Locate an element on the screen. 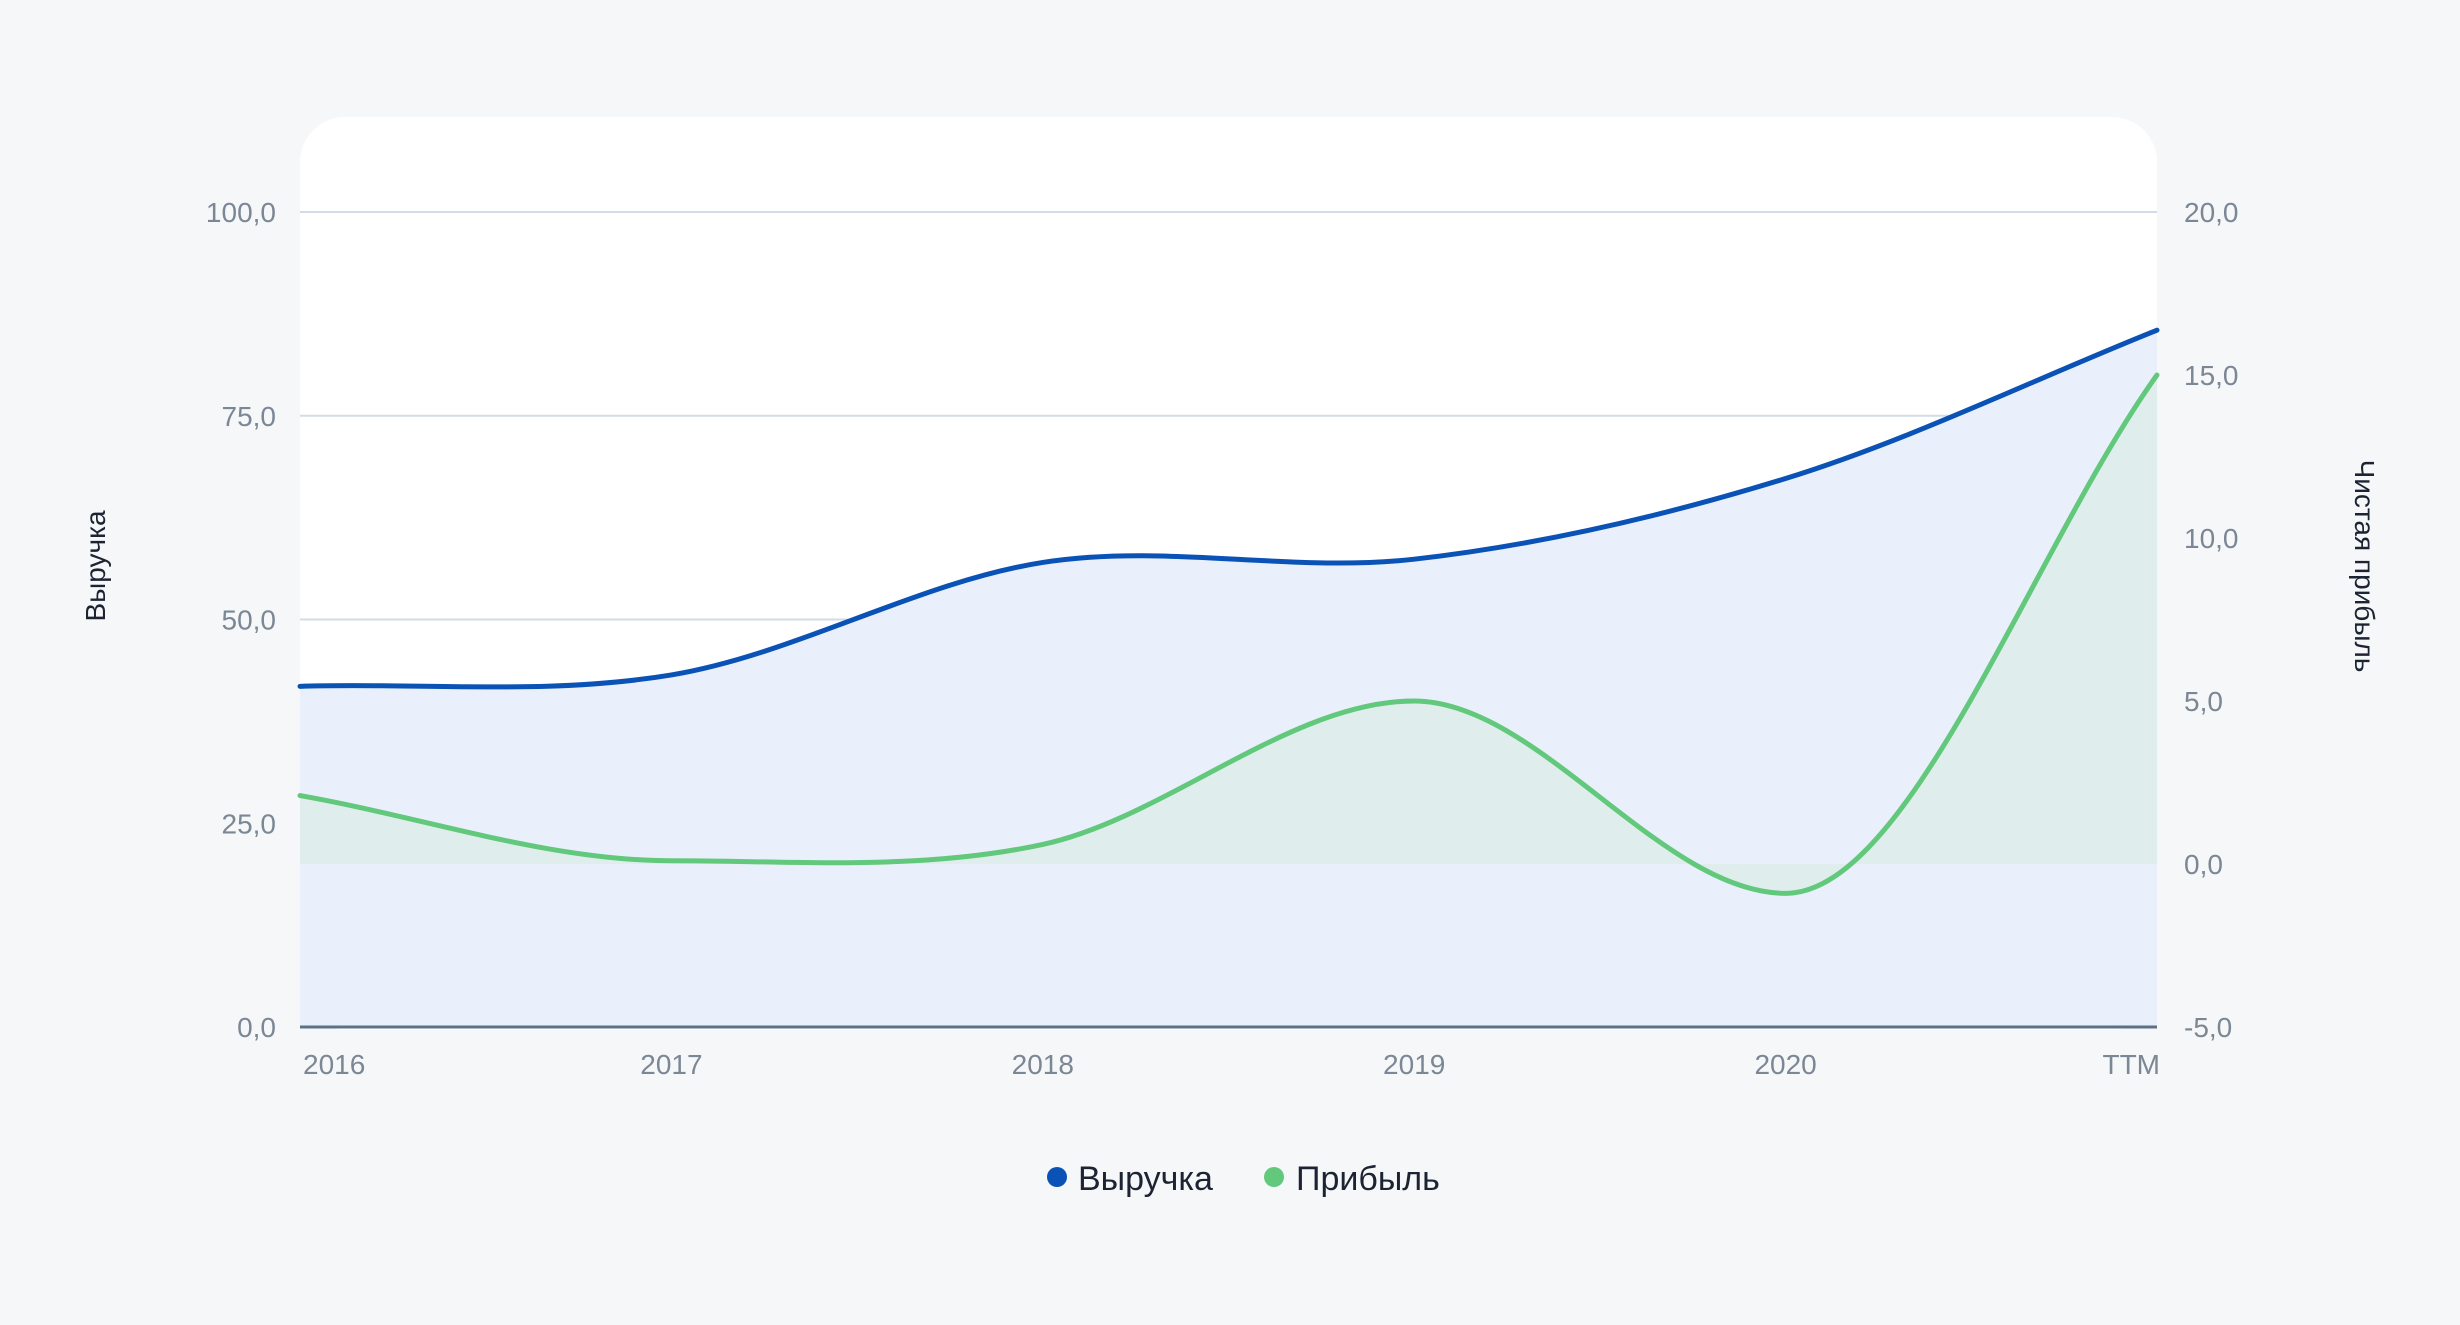 The image size is (2460, 1325). x-tick-label: 2019 is located at coordinates (1414, 1064).